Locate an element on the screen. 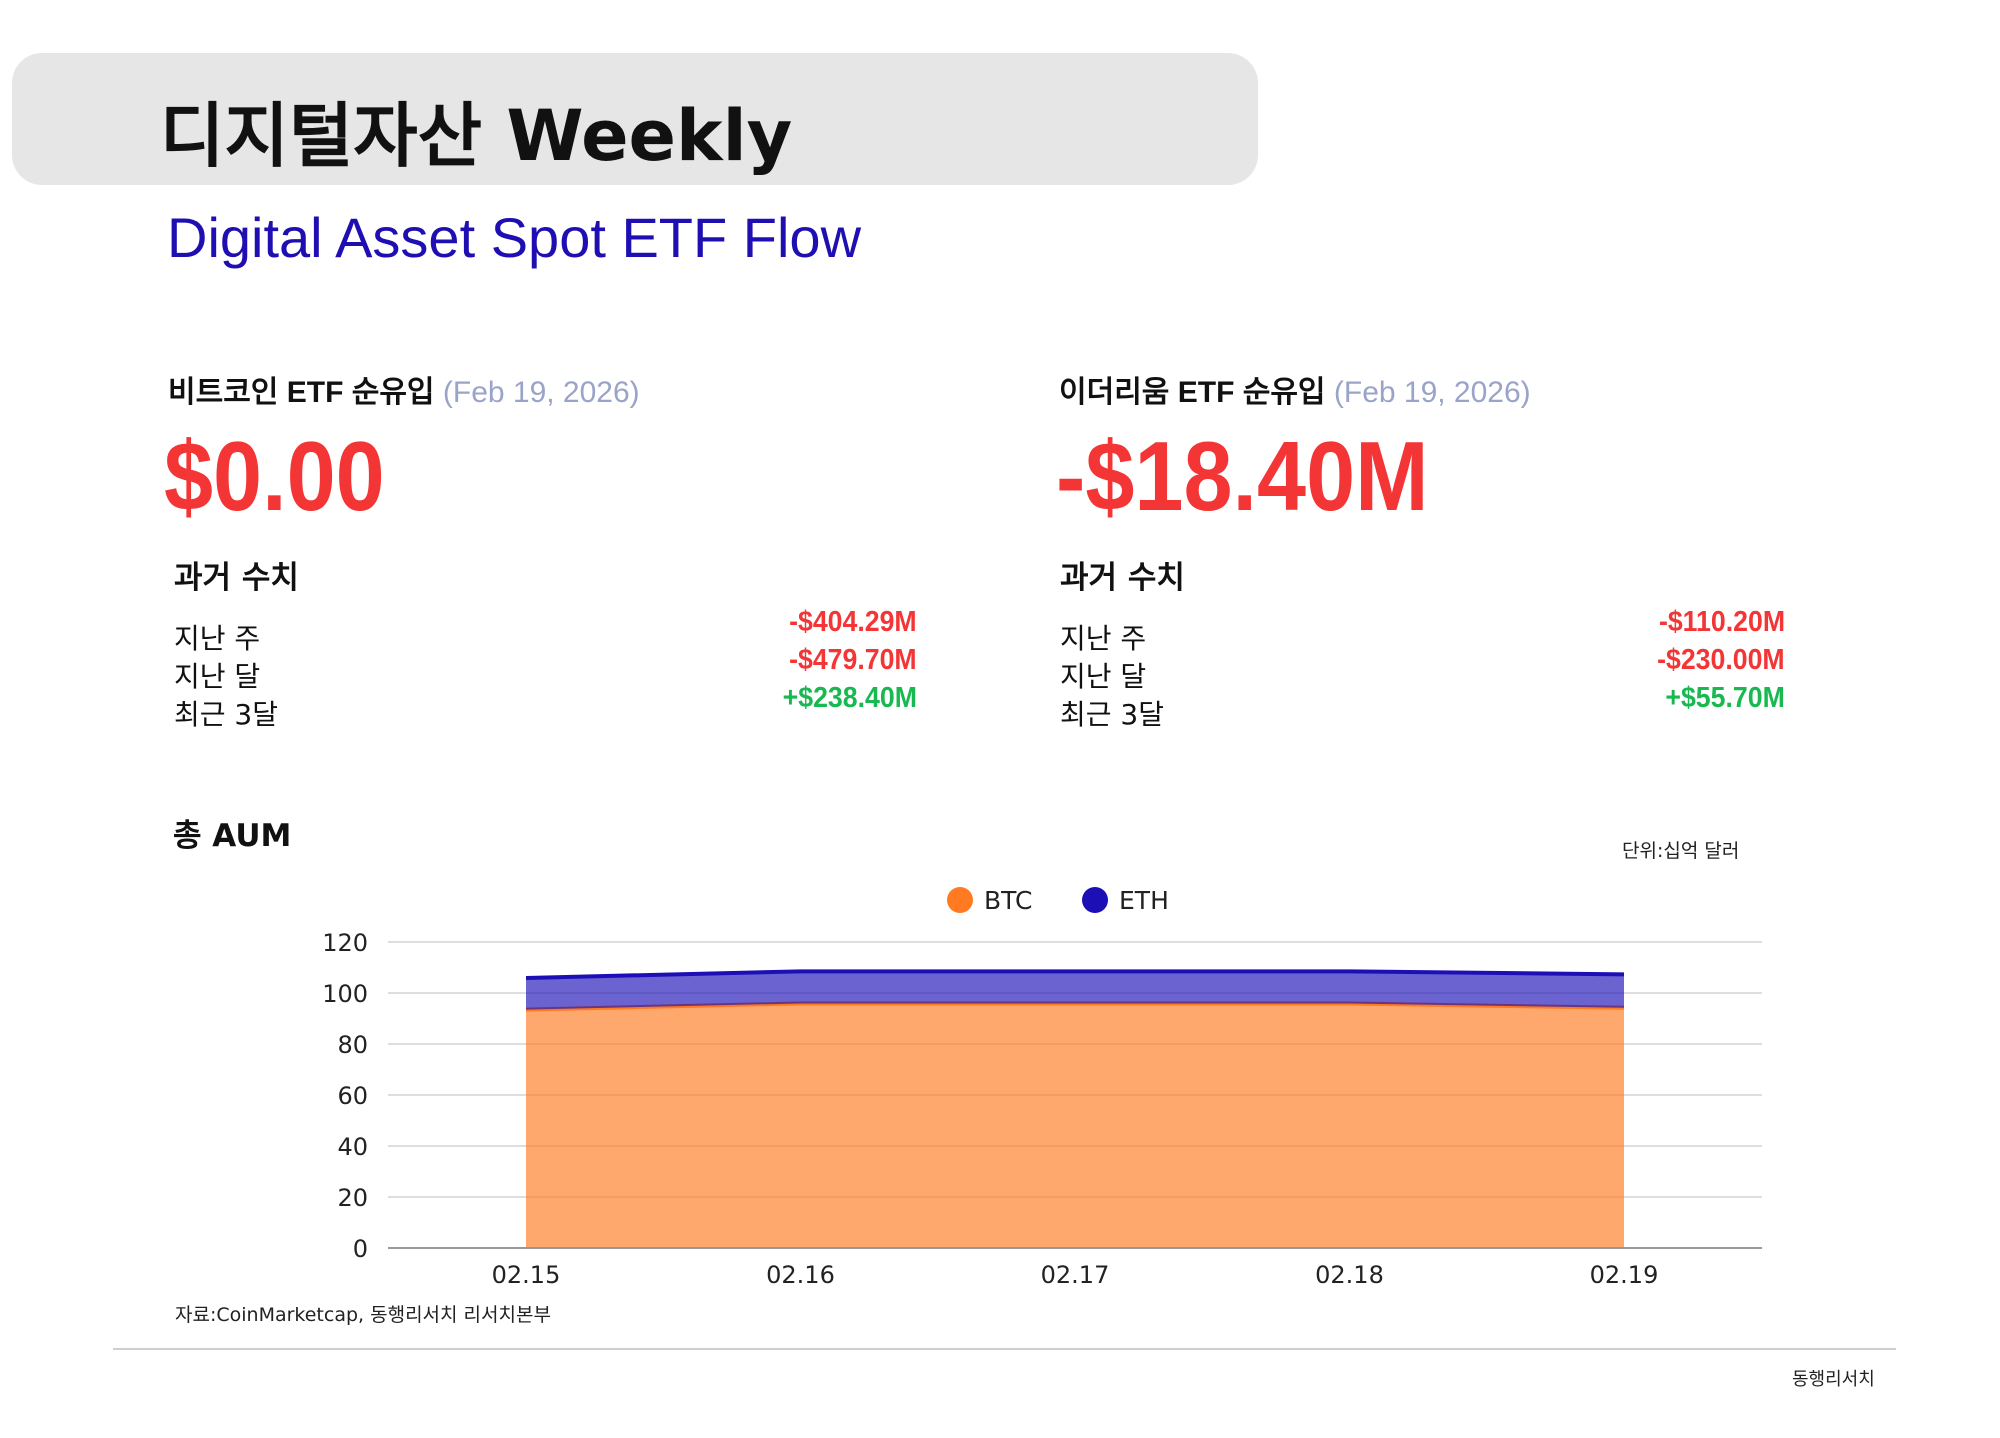  eth-row-value: -$230.00M is located at coordinates (1721, 660).